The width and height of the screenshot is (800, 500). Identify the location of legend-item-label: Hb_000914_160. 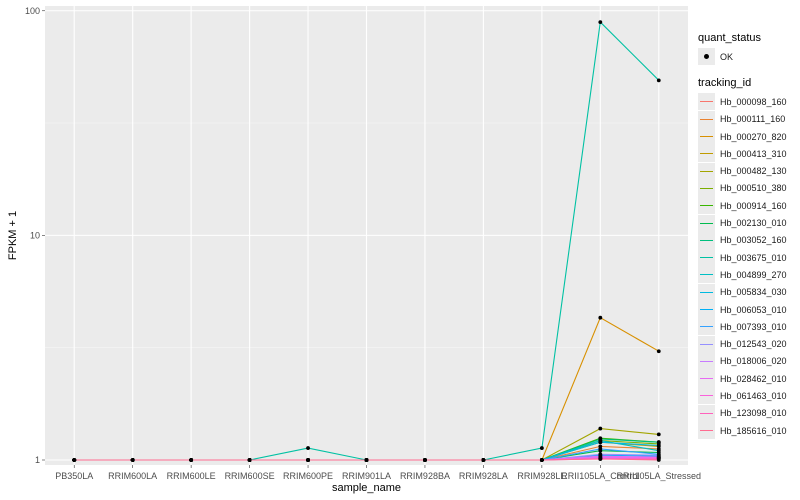
(753, 205).